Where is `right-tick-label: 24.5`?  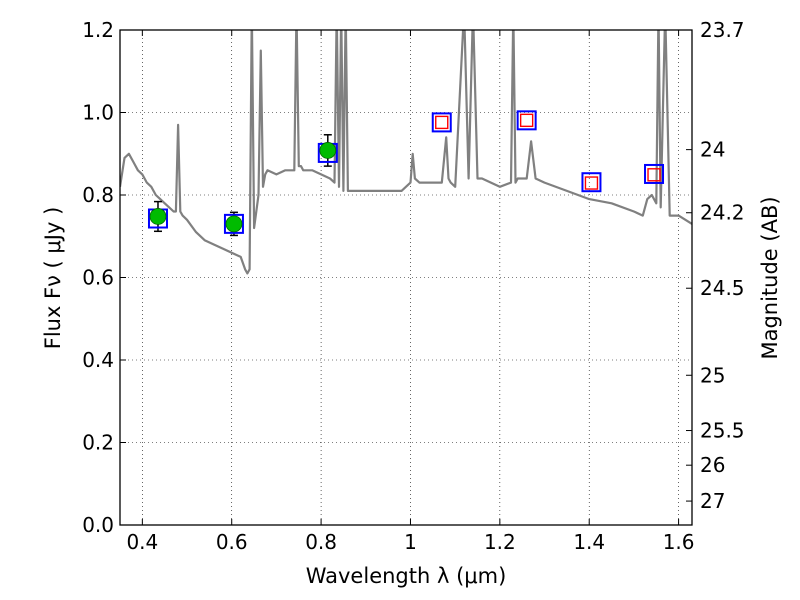
right-tick-label: 24.5 is located at coordinates (722, 288).